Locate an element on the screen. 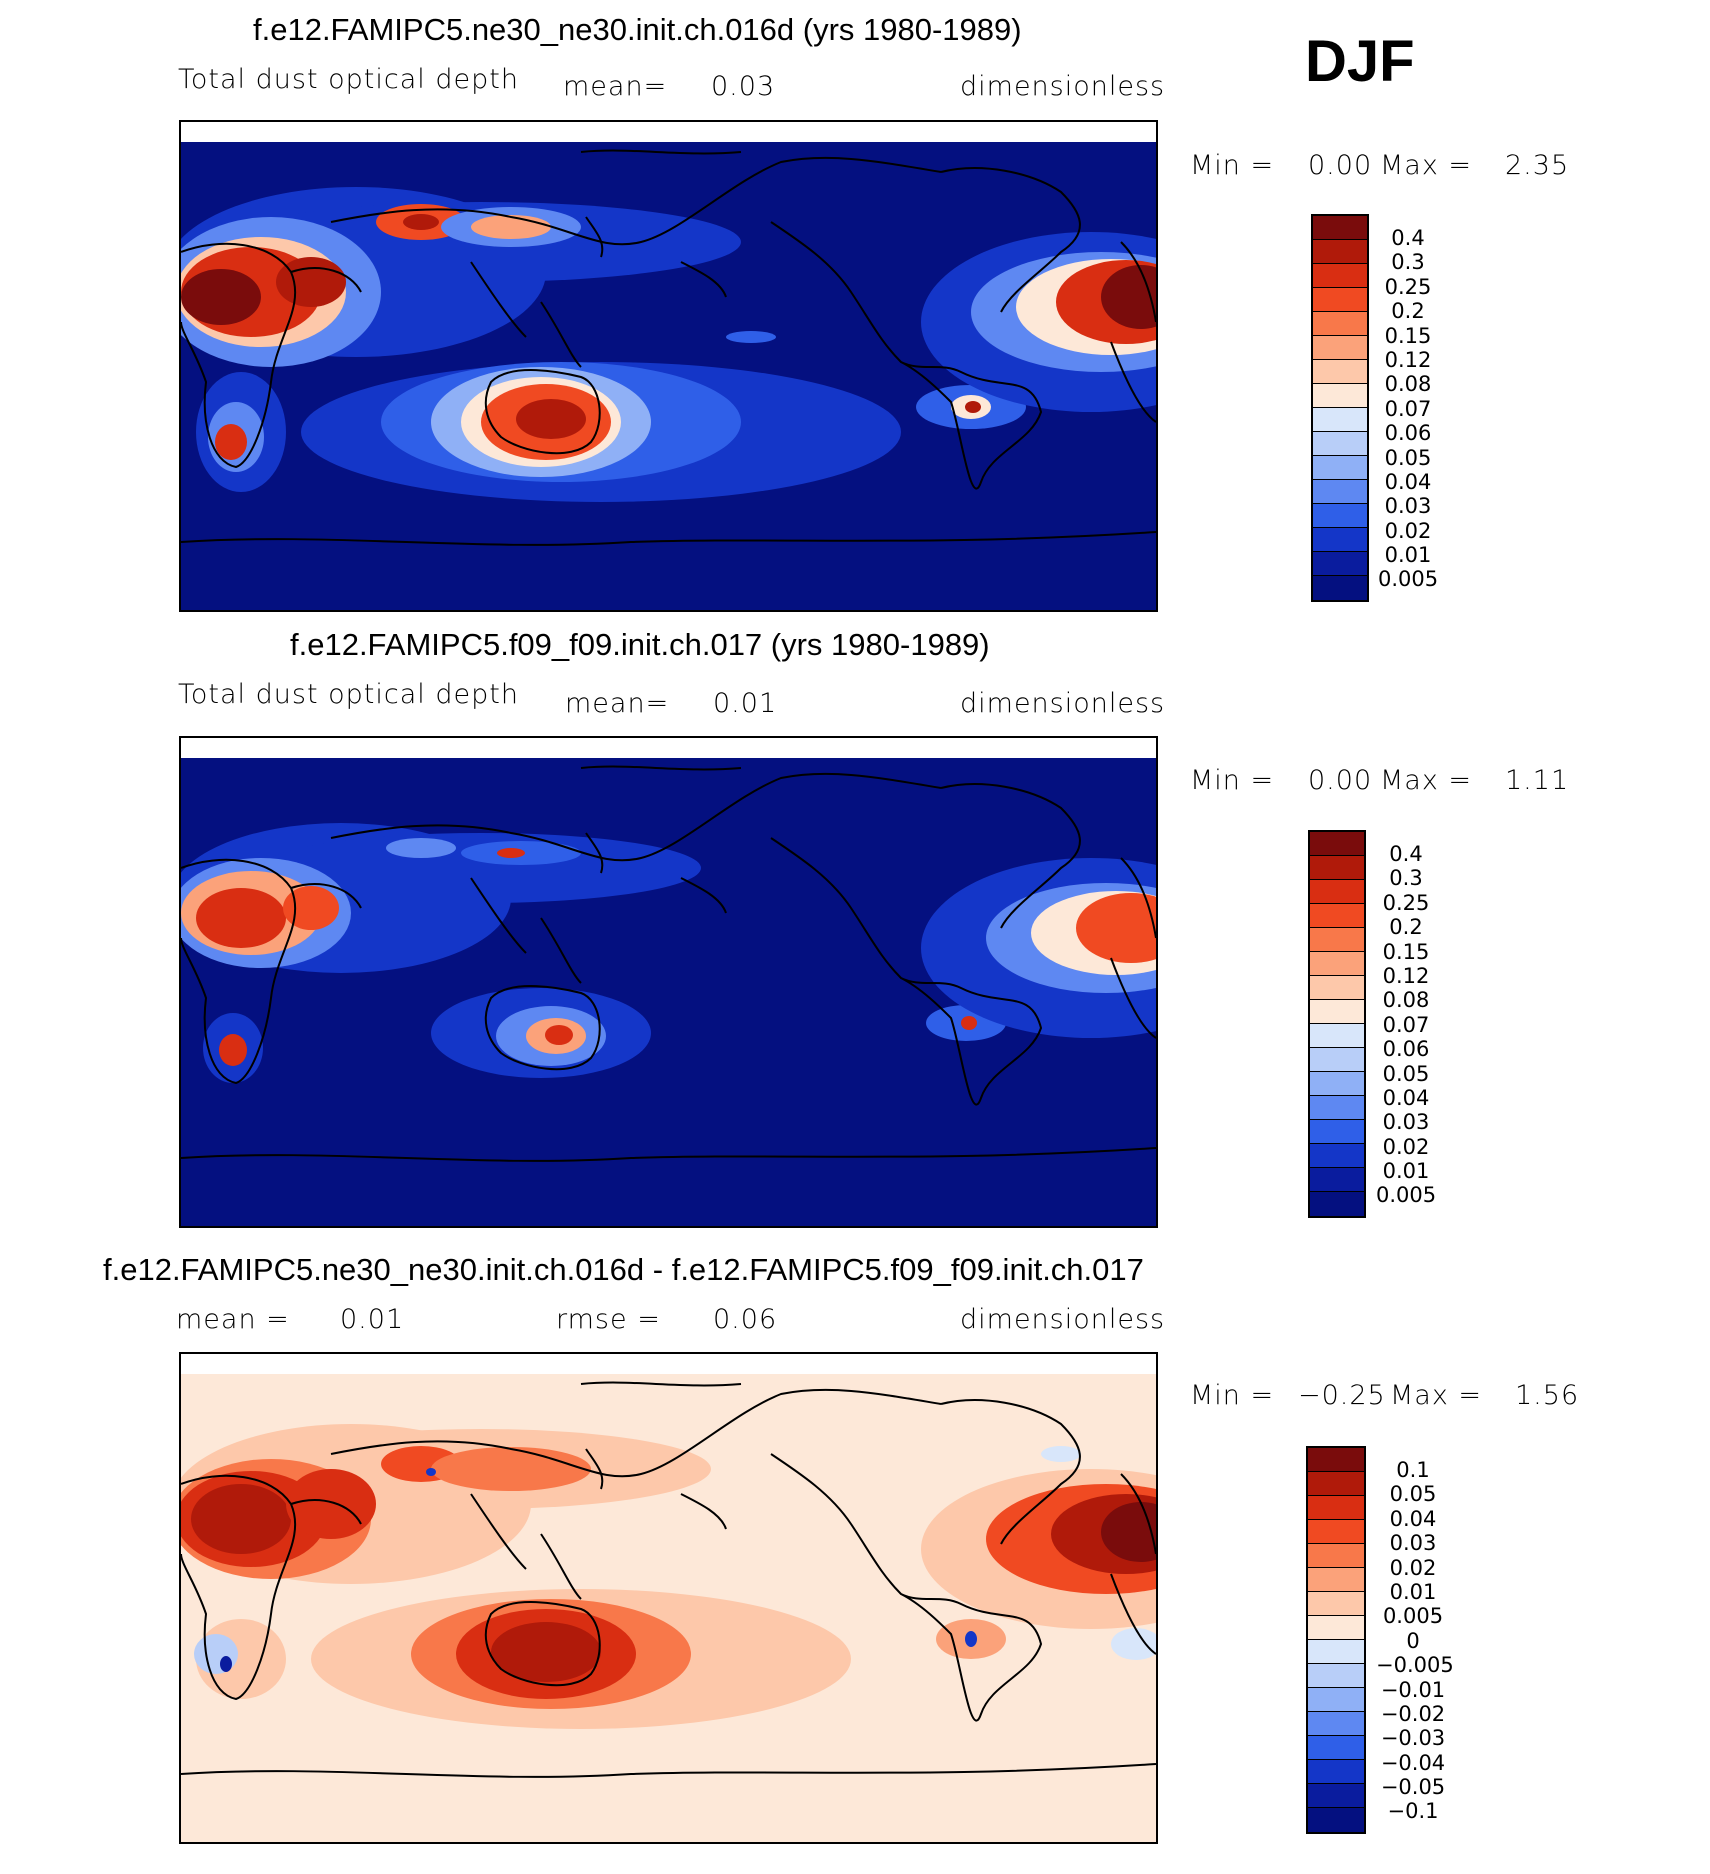 This screenshot has width=1710, height=1874. panel1-max-value: 2.35 is located at coordinates (1537, 165).